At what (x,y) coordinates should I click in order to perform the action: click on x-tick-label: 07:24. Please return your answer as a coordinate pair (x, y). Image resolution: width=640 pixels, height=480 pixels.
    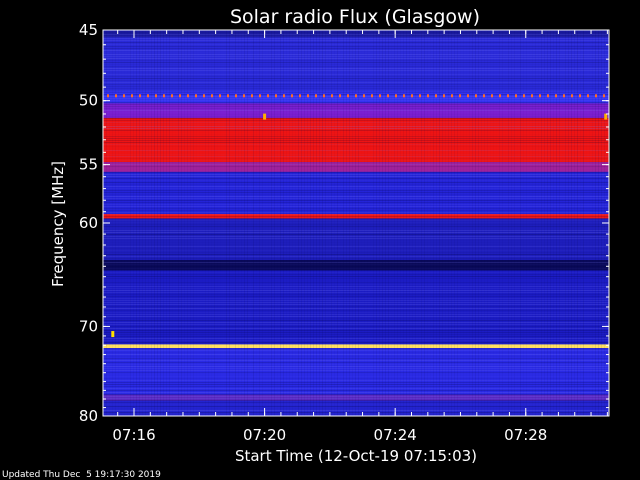
    Looking at the image, I should click on (395, 435).